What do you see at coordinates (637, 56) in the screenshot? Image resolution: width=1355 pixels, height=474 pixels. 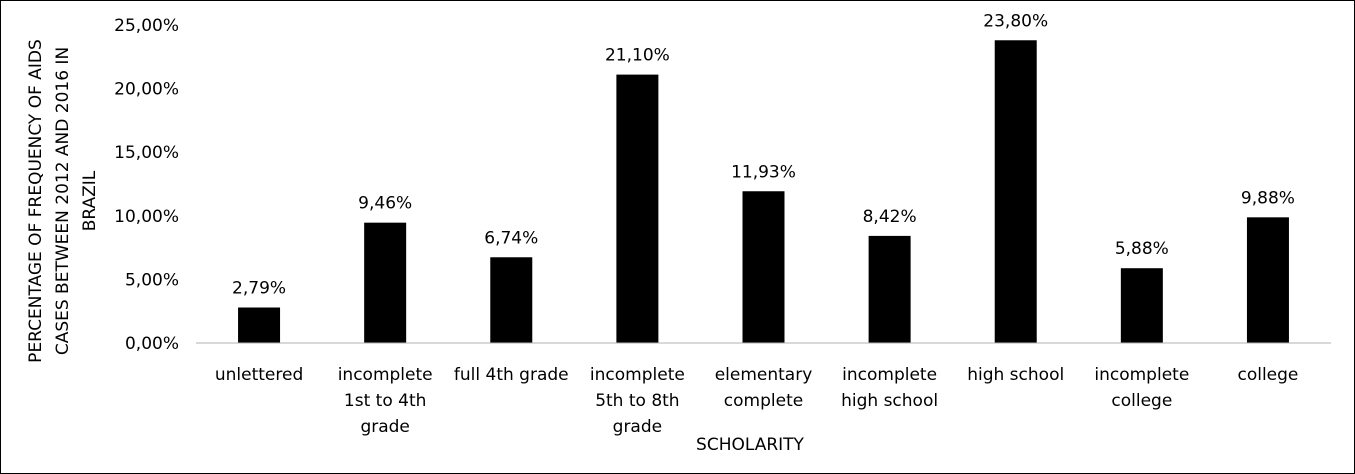 I see `data-label: 21,10%` at bounding box center [637, 56].